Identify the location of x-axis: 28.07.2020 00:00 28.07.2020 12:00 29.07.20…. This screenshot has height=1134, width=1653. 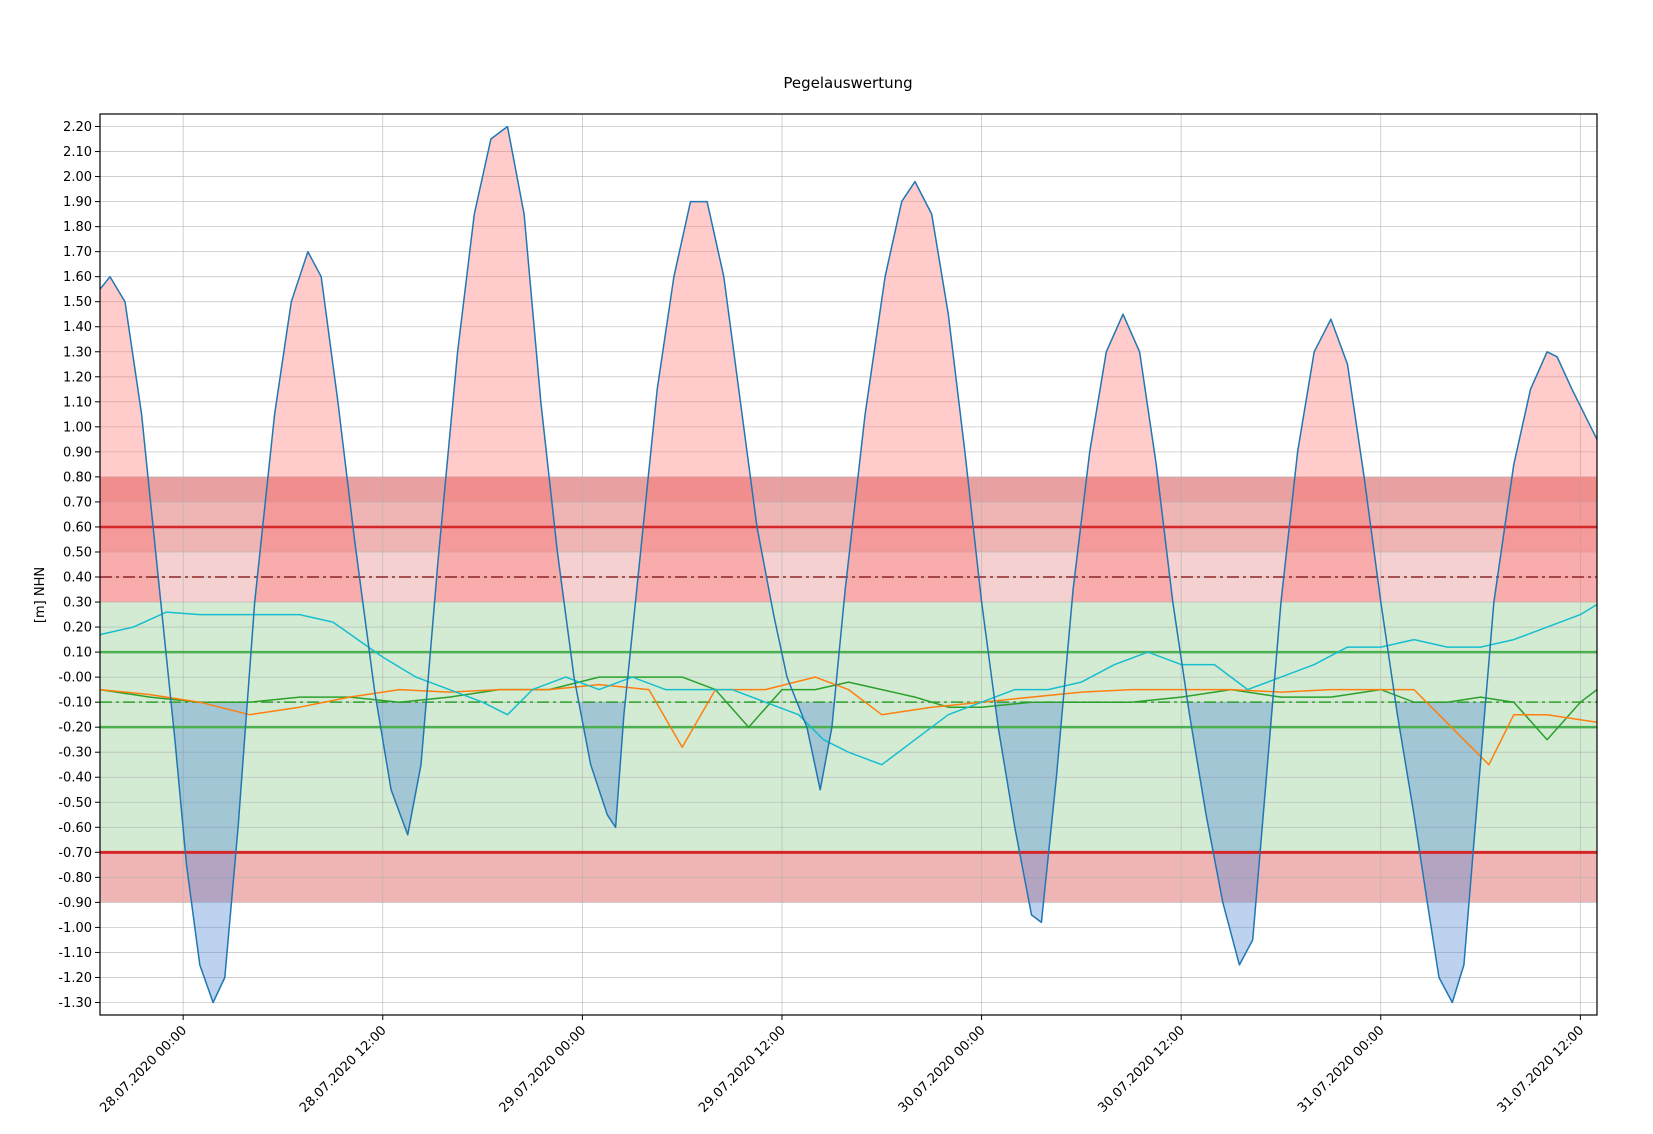
(842, 1065).